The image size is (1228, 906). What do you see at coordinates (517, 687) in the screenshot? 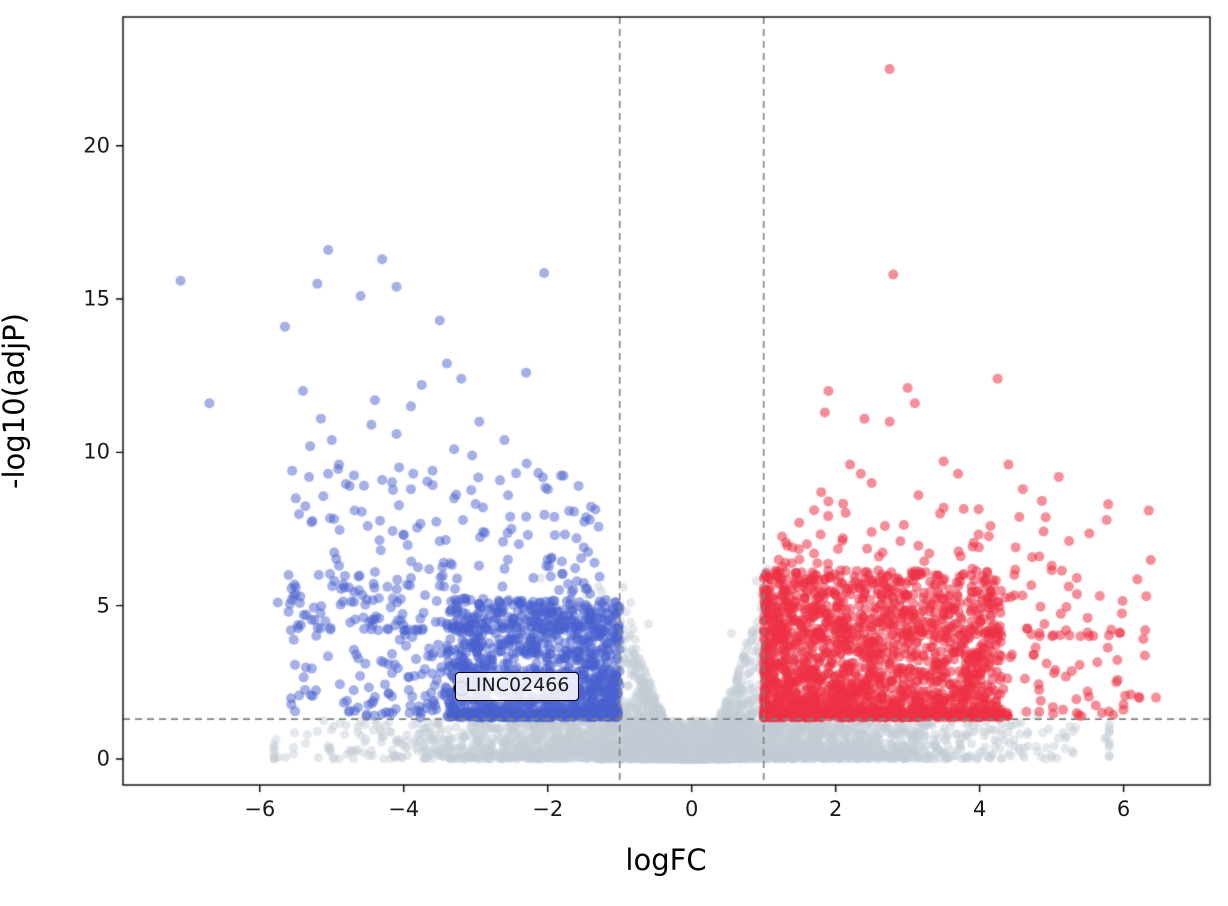
I see `gene-annotation-label: LINC02466` at bounding box center [517, 687].